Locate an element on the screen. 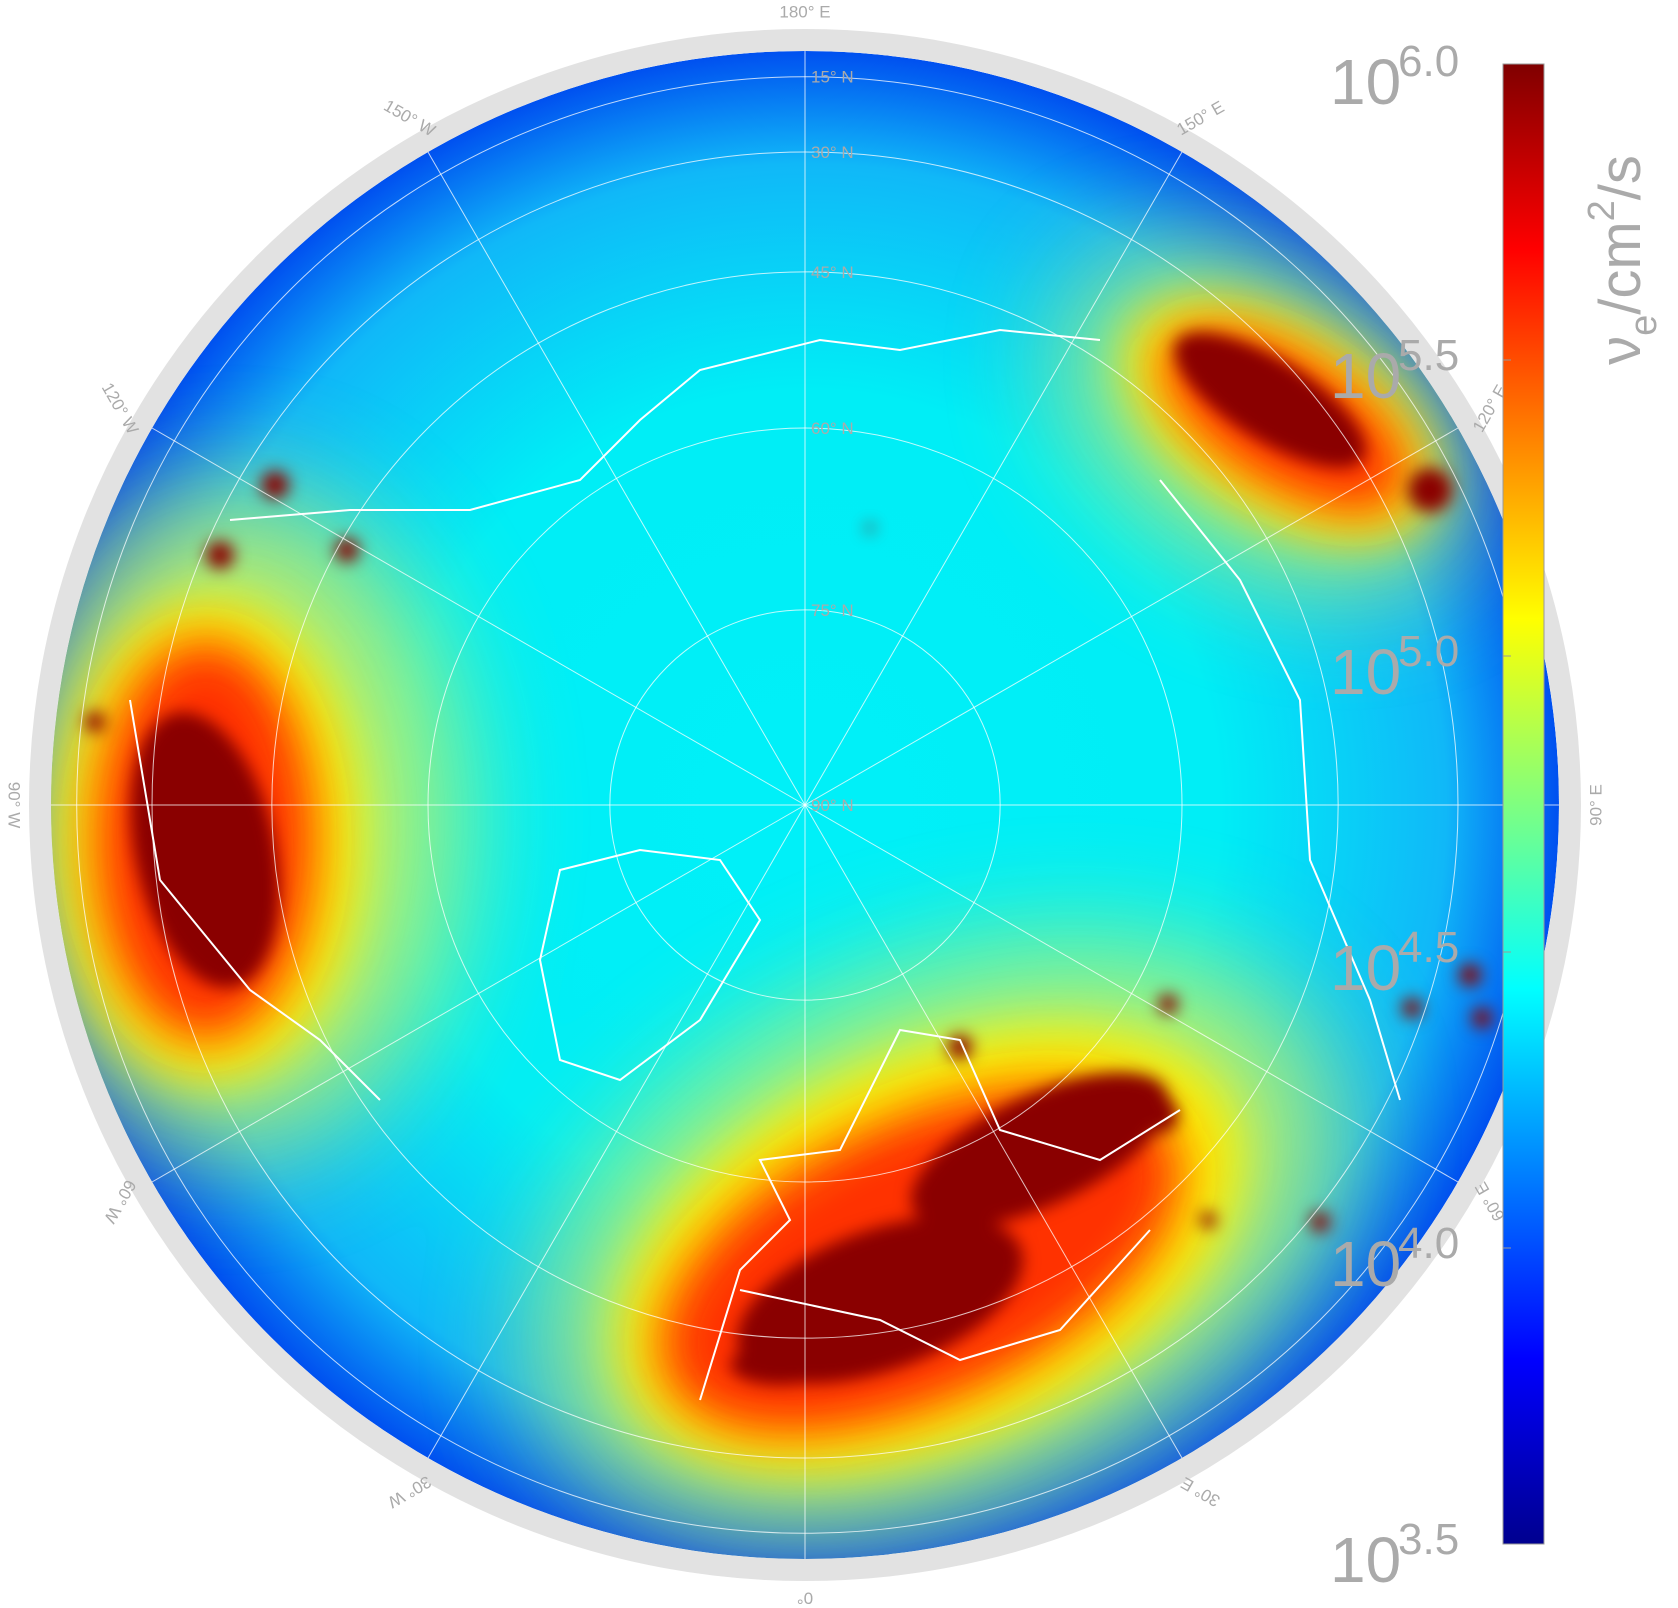 The image size is (1678, 1608). colorbar-exponent: 5.5 is located at coordinates (1428, 355).